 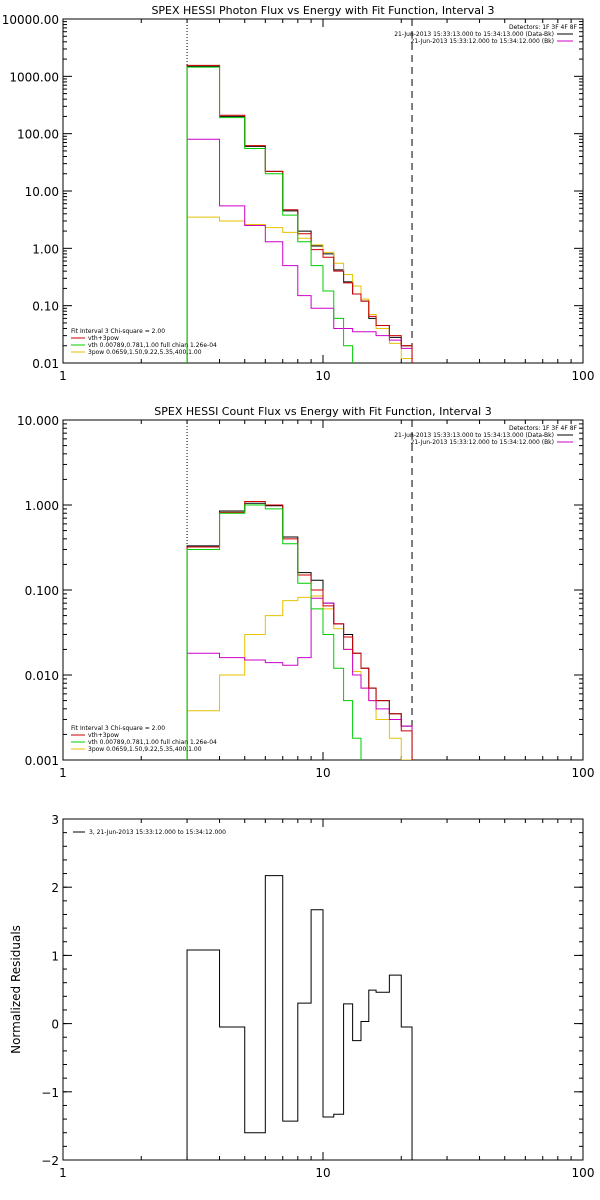 I want to click on y-tick-label: 0.100, so click(x=42, y=591).